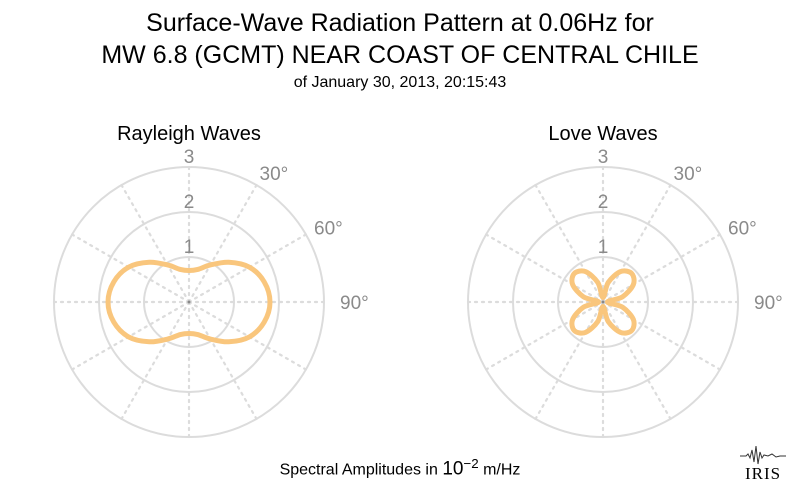  What do you see at coordinates (471, 463) in the screenshot?
I see `caption-power-exponent: −2` at bounding box center [471, 463].